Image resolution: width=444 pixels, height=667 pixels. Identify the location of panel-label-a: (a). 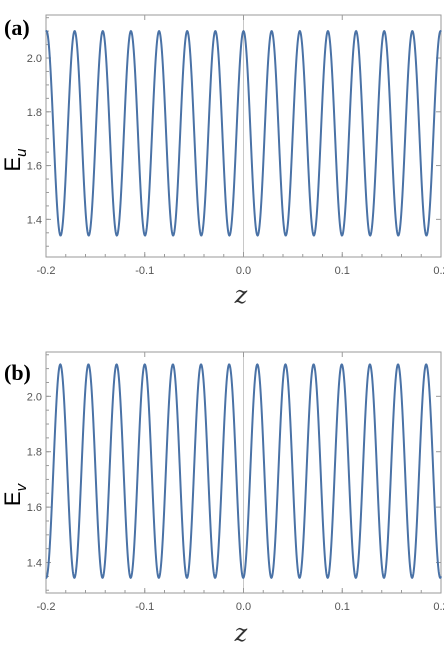
(17, 27).